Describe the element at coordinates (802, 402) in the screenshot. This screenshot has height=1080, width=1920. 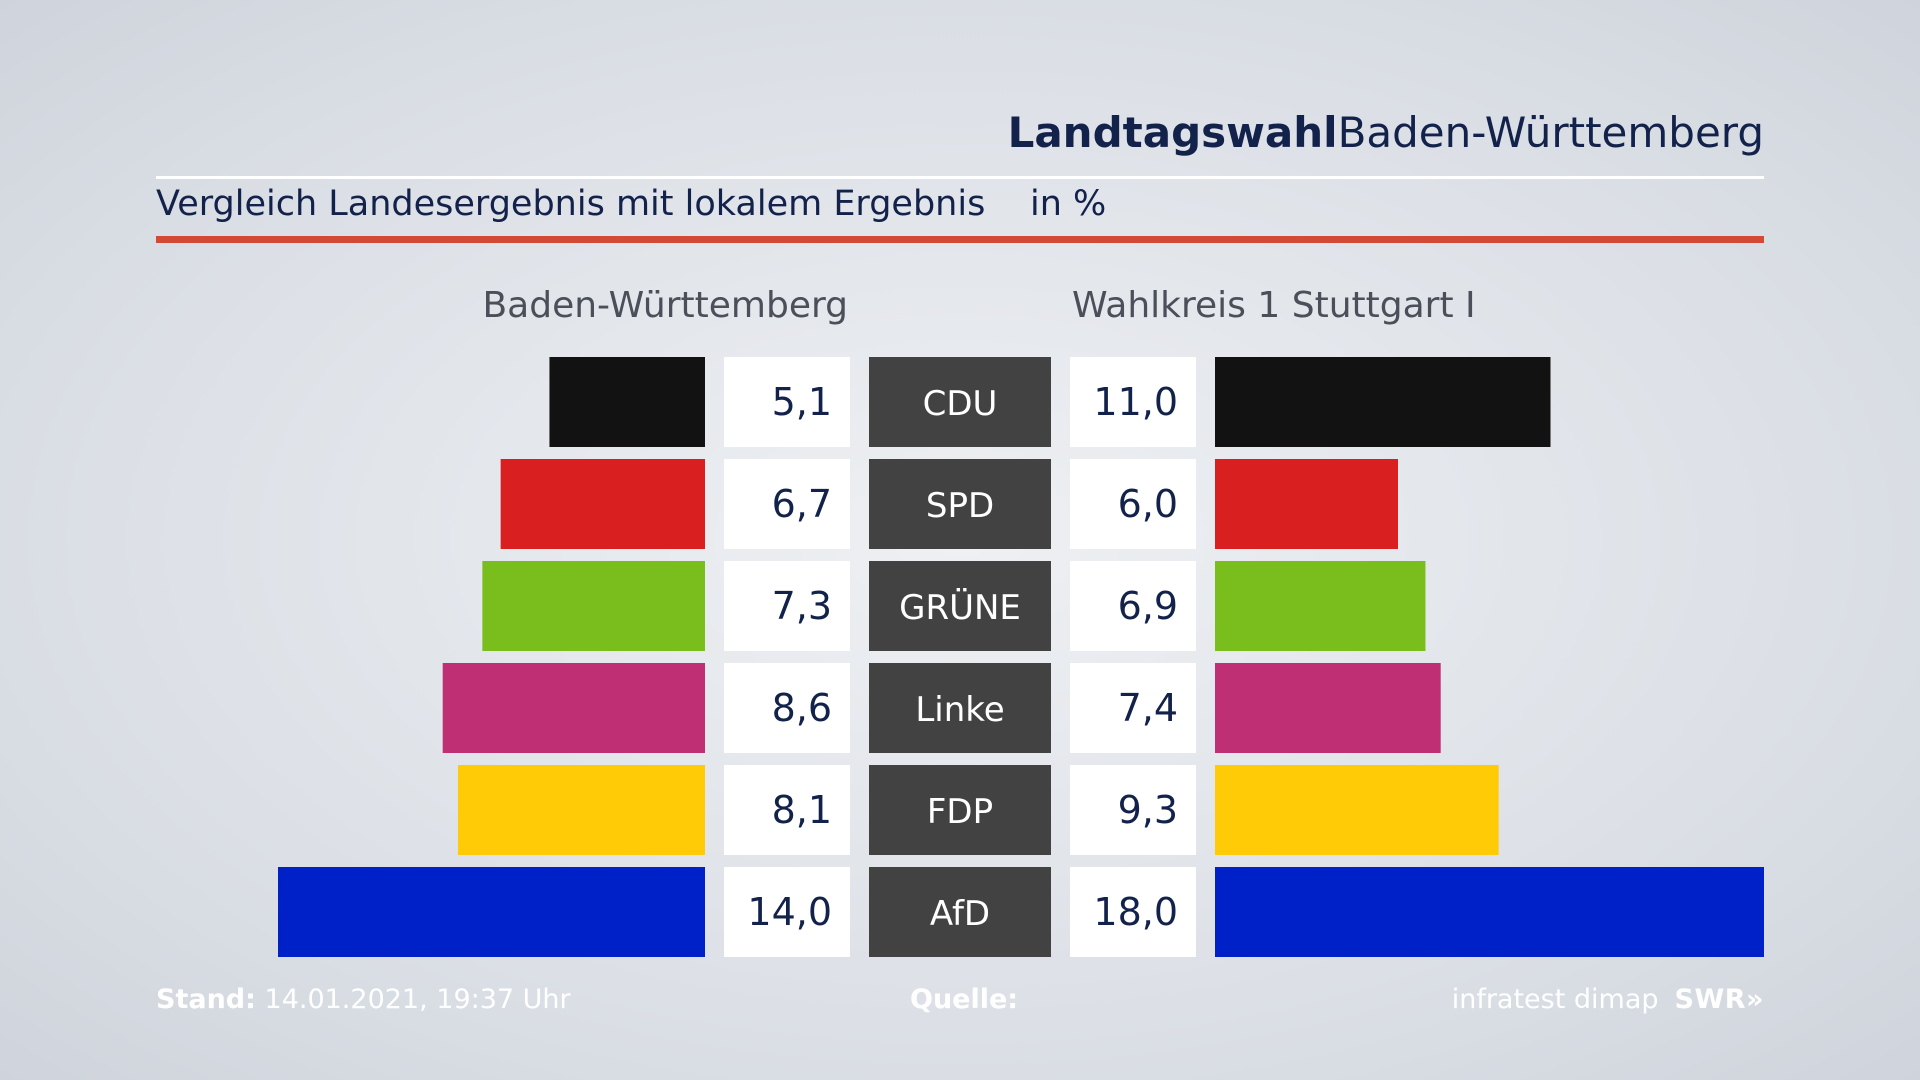
I see `value-label-left: 5,1` at that location.